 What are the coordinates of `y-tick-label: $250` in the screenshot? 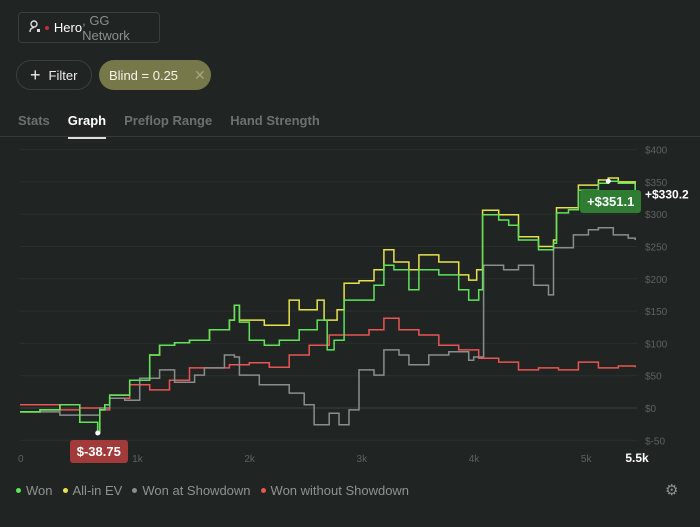 It's located at (656, 248).